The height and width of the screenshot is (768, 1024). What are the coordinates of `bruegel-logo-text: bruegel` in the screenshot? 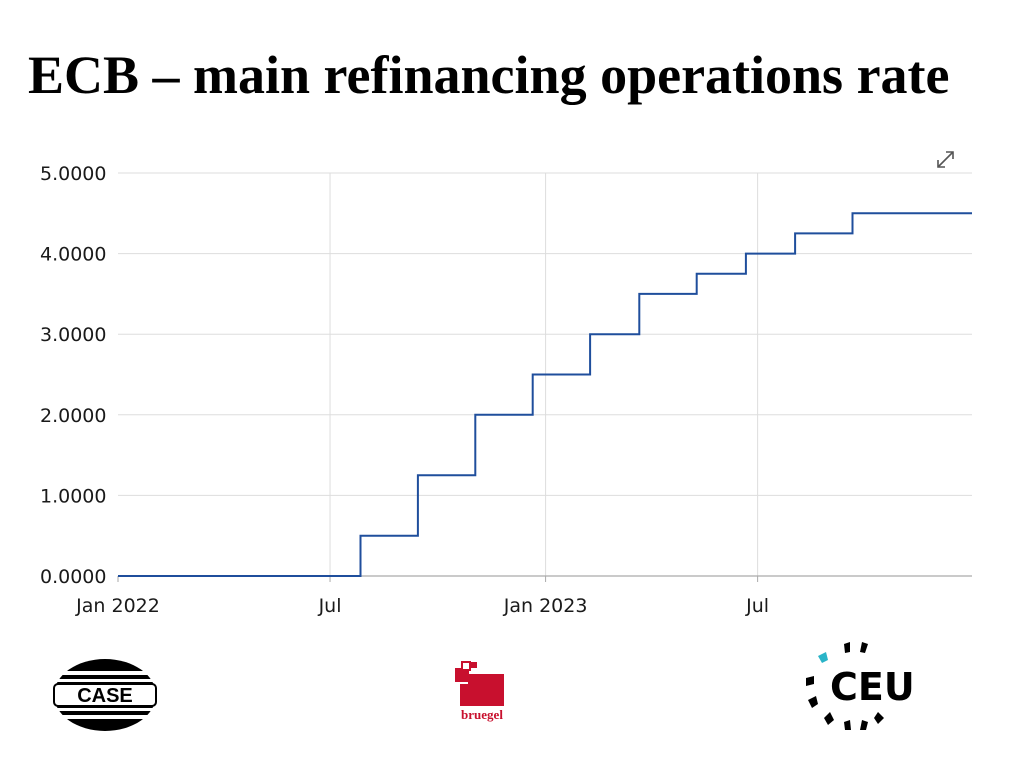 It's located at (482, 714).